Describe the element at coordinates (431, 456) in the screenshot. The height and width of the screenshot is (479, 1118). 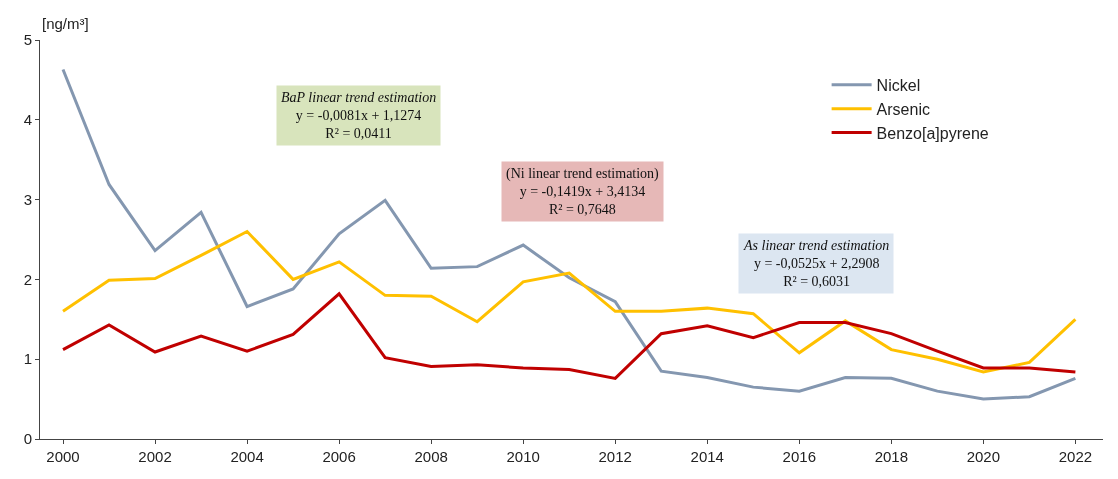
I see `x-tick-label: 2008` at that location.